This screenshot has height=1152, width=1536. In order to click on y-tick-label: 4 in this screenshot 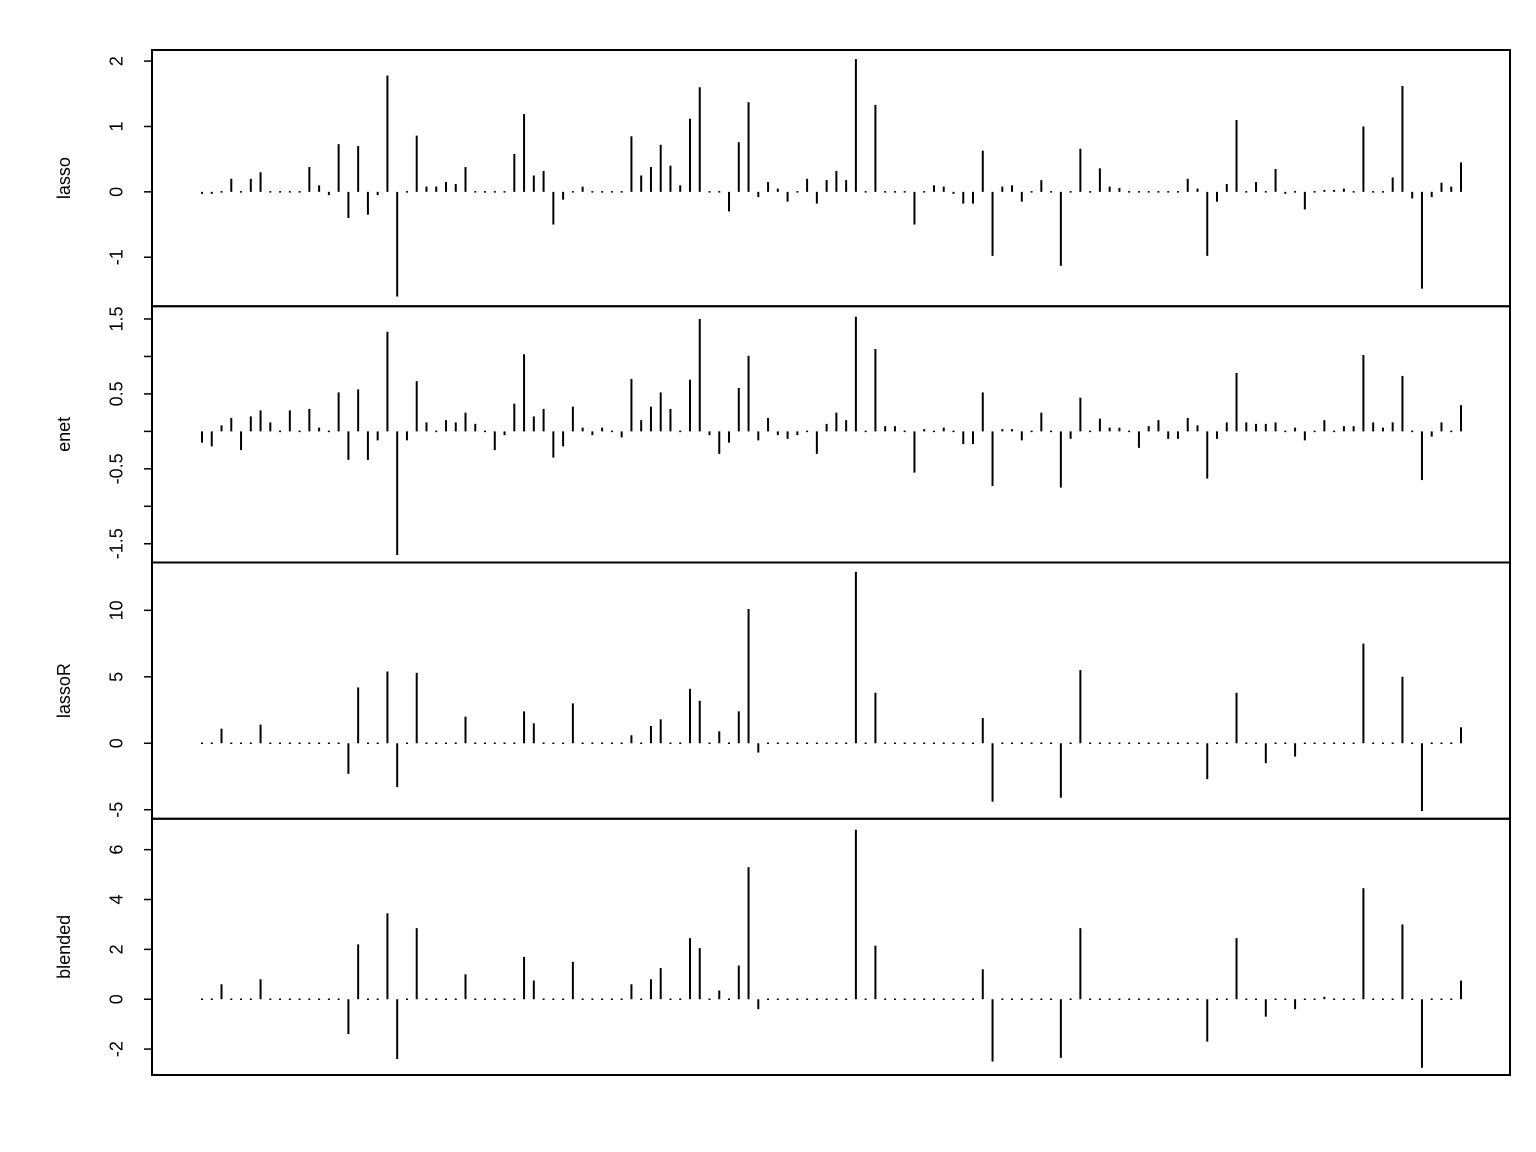, I will do `click(117, 900)`.